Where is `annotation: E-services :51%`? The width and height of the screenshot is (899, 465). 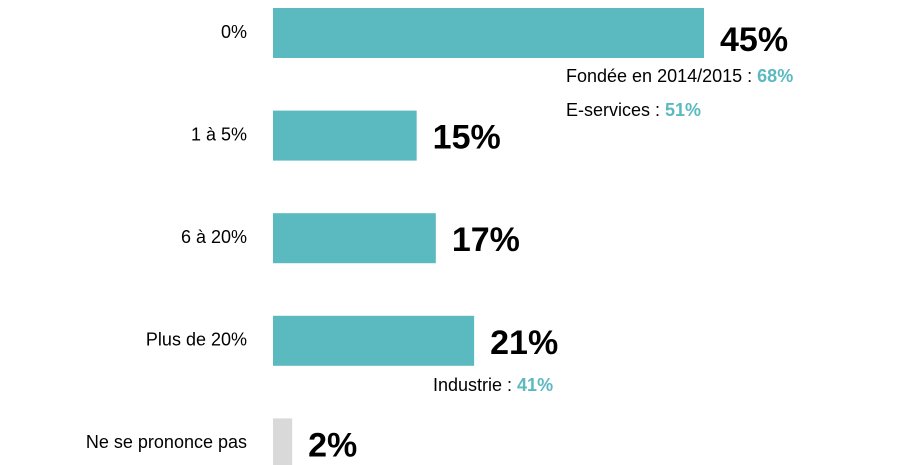
annotation: E-services :51% is located at coordinates (633, 110).